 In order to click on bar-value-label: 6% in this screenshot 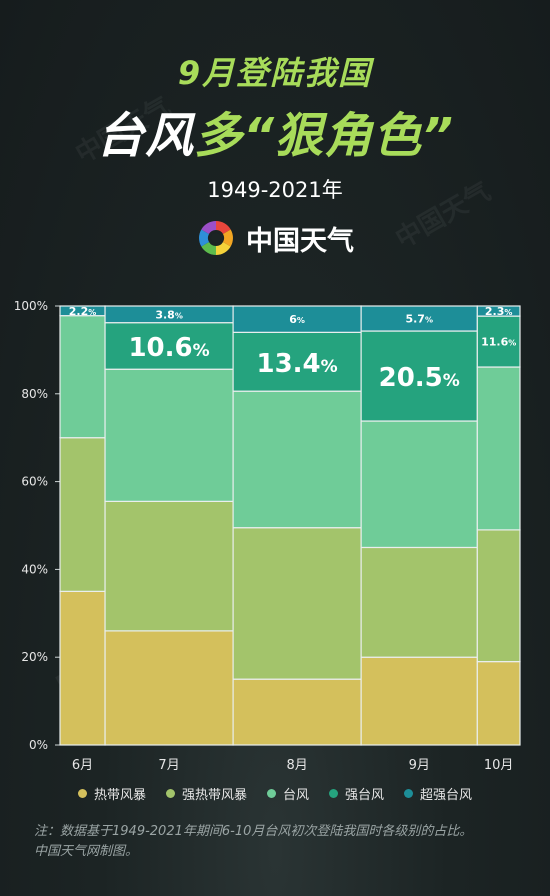, I will do `click(297, 319)`.